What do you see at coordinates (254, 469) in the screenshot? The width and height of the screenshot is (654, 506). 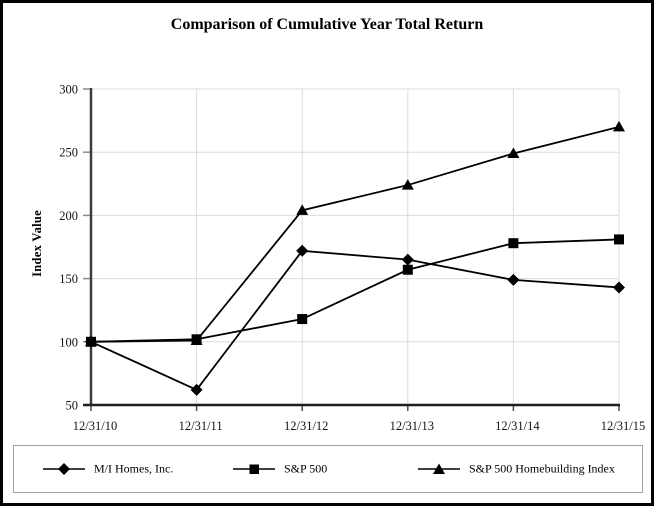 I see `square-marker-icon` at bounding box center [254, 469].